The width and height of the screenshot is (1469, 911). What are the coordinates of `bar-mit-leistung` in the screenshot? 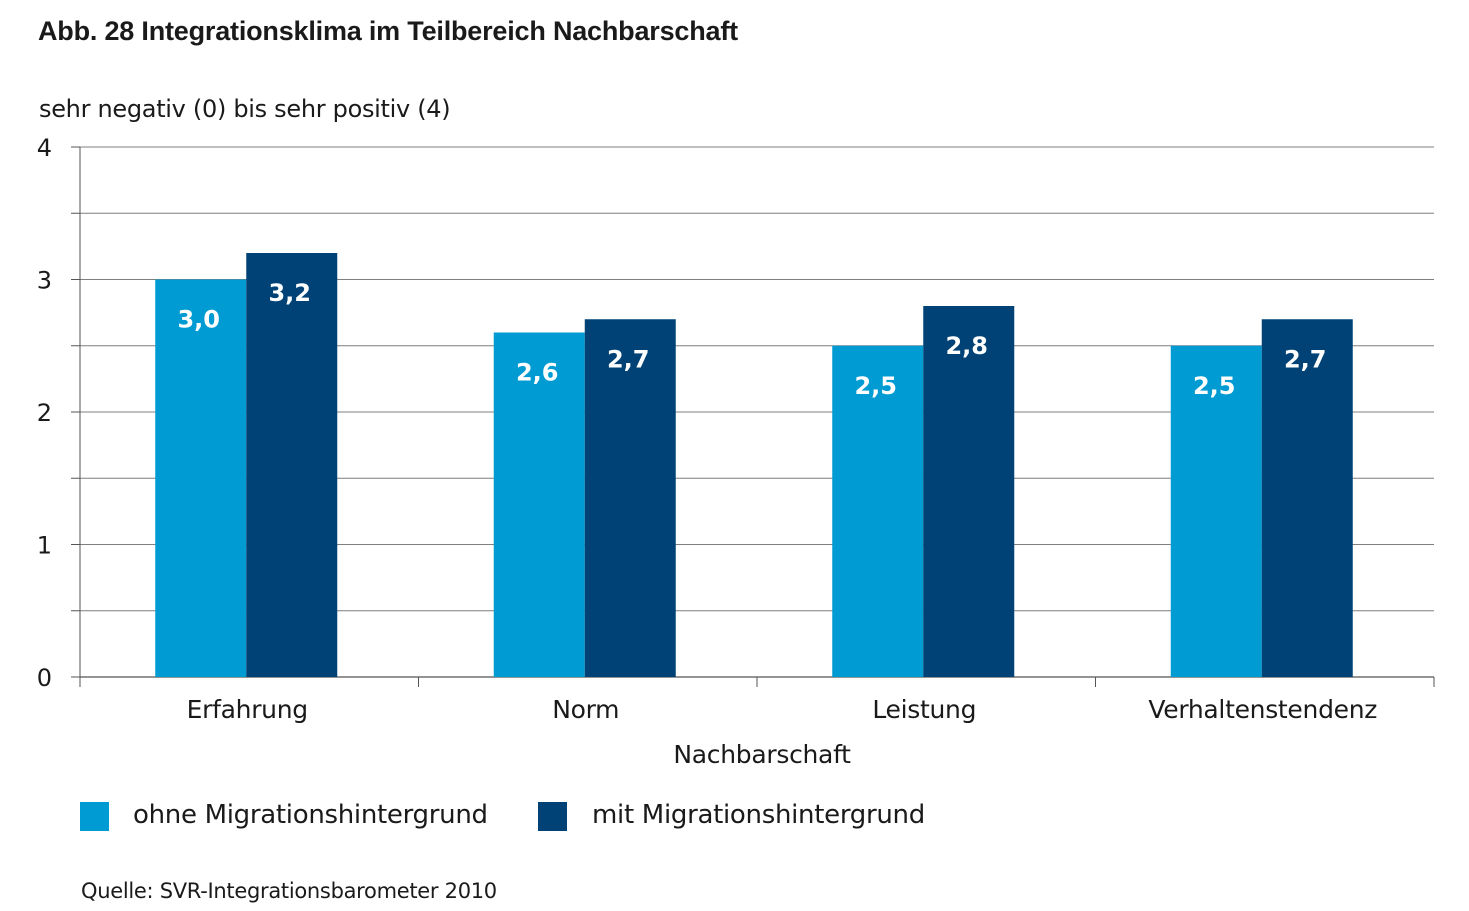 It's located at (969, 491).